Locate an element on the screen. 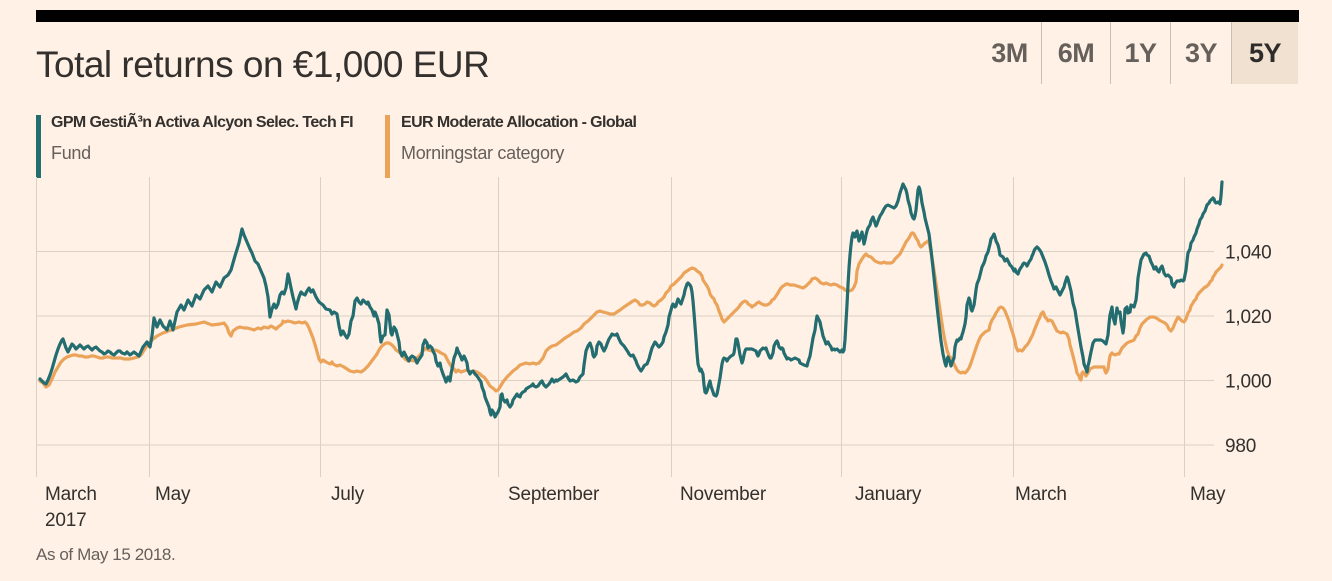  svg-text: November is located at coordinates (723, 494).